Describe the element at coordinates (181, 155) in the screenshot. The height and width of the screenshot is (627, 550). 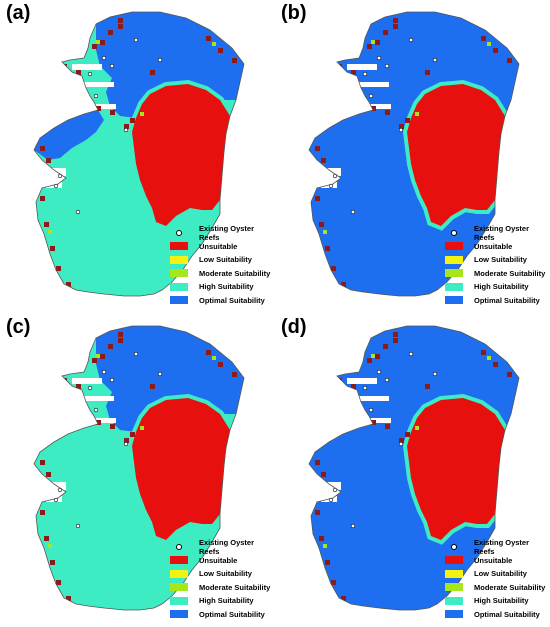
I see `region-unsuitable` at that location.